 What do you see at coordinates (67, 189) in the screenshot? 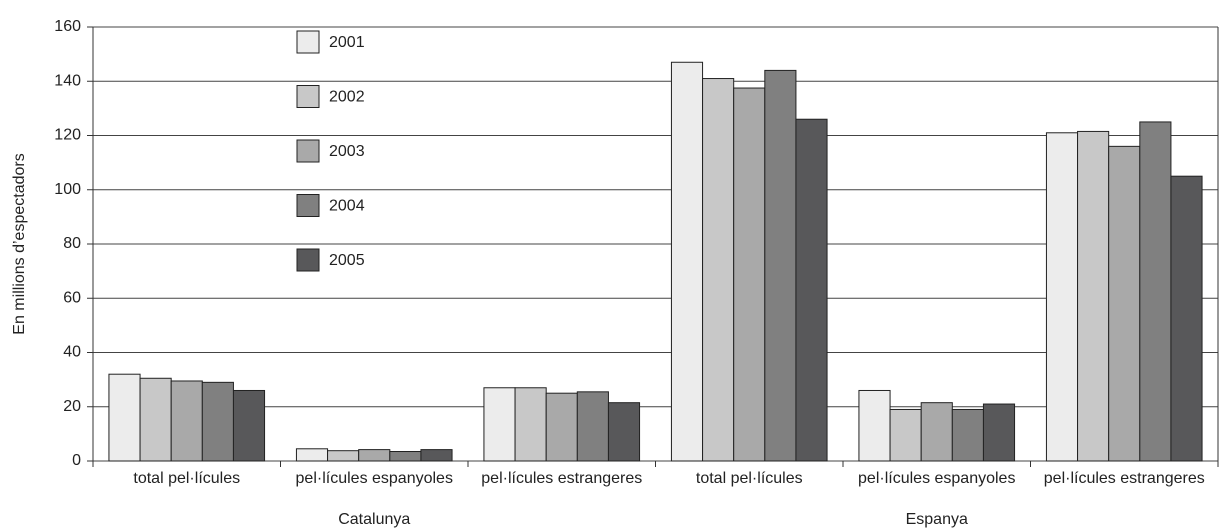
I see `y-tick-label: 100` at bounding box center [67, 189].